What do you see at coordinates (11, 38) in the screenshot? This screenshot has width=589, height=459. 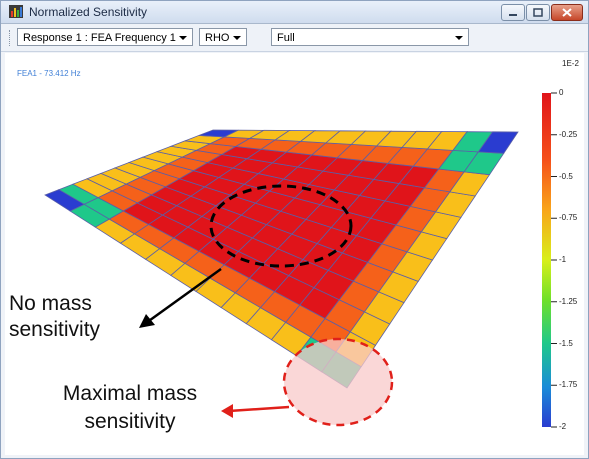 I see `toolbar-grip-icon` at bounding box center [11, 38].